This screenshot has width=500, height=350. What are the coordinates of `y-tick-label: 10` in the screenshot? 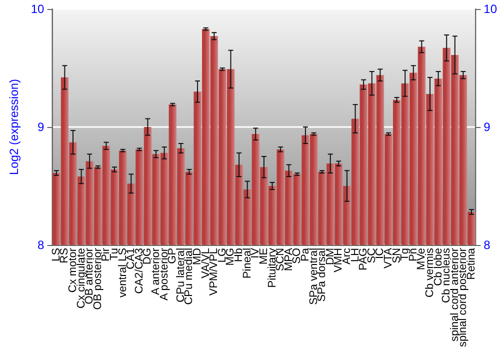 It's located at (37, 9).